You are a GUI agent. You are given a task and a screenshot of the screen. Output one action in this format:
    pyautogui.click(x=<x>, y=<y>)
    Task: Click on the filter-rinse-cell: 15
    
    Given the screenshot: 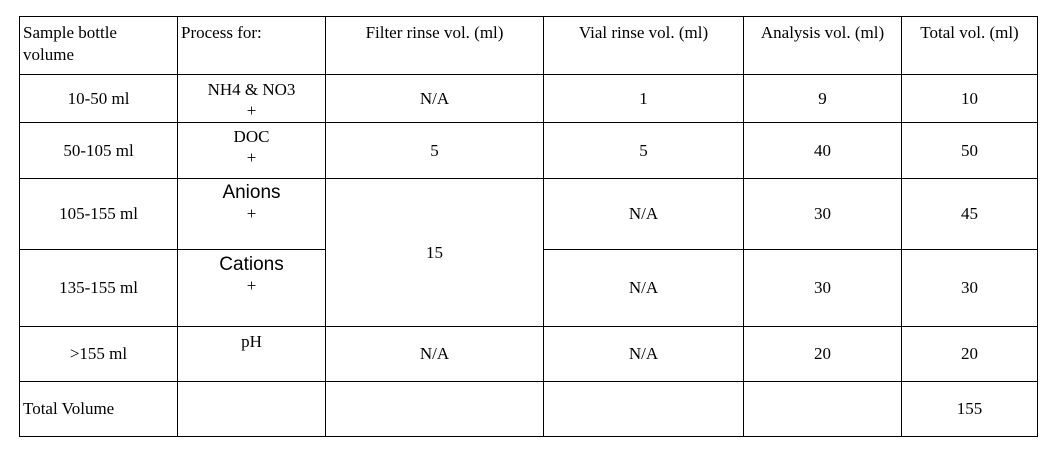 What is the action you would take?
    pyautogui.click(x=434, y=252)
    